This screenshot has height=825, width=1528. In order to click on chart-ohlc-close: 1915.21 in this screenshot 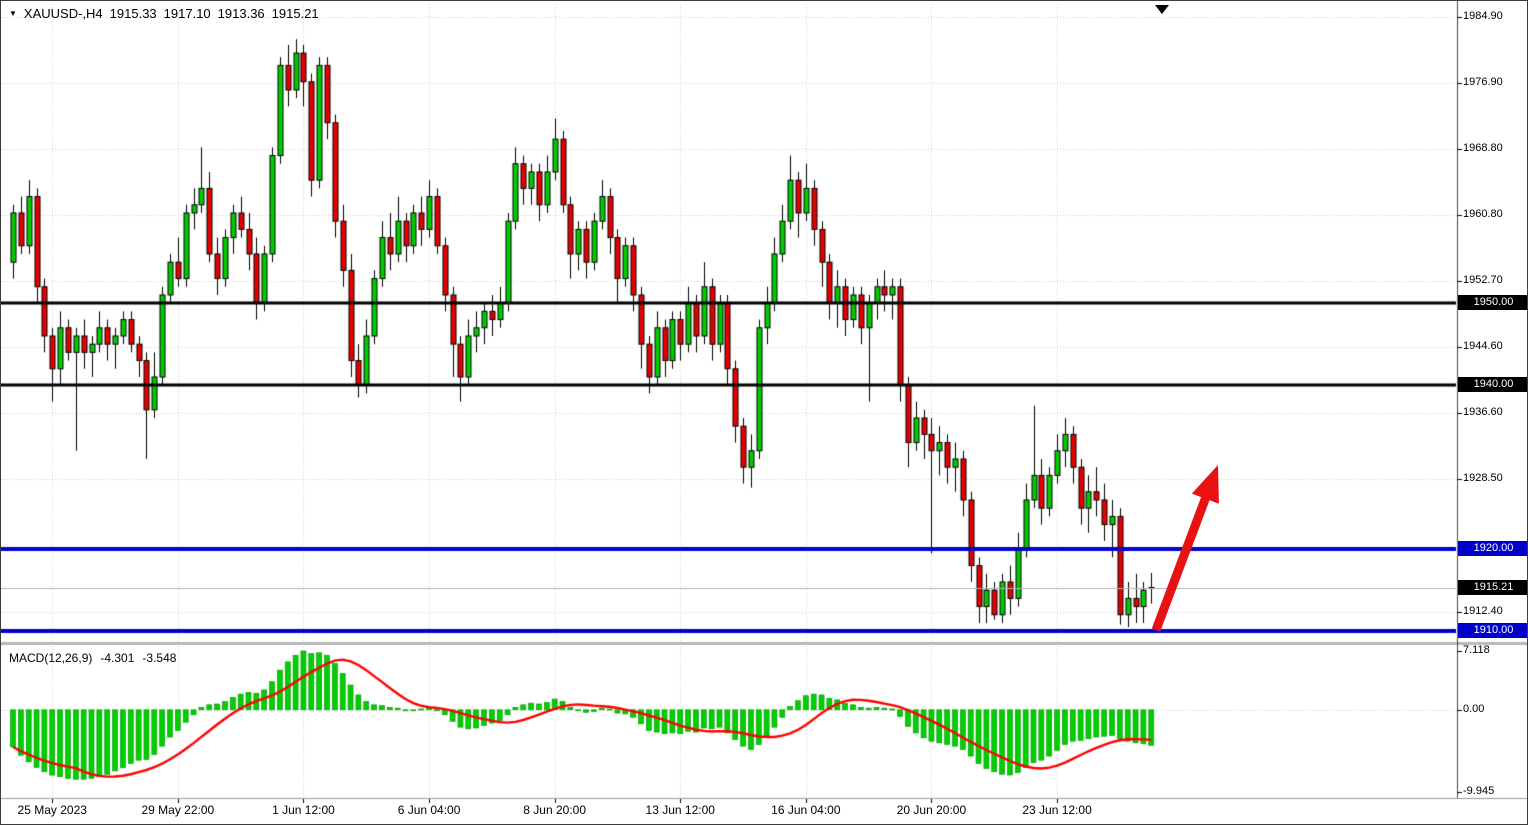, I will do `click(295, 13)`.